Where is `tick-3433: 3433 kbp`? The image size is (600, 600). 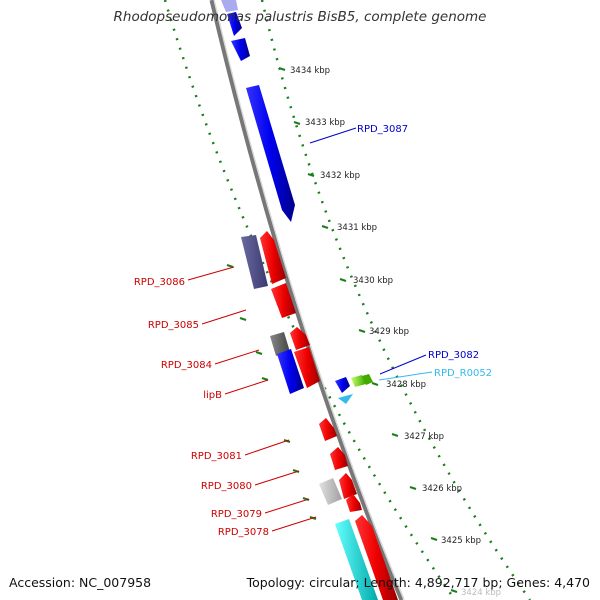
tick-3433: 3433 kbp is located at coordinates (325, 123).